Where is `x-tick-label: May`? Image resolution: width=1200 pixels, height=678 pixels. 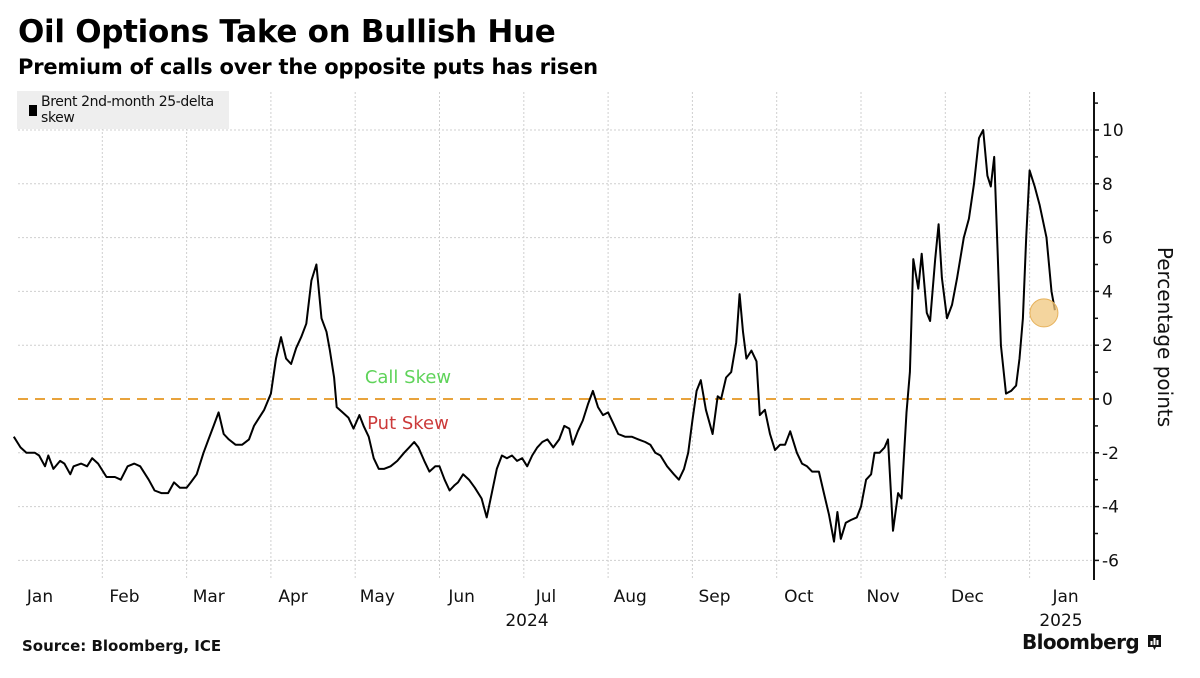
x-tick-label: May is located at coordinates (377, 597).